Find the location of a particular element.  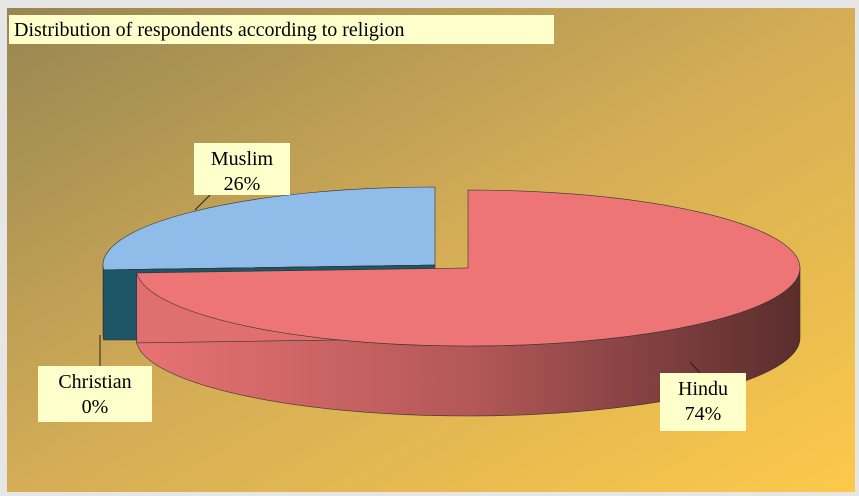

category-label: Hindu is located at coordinates (703, 389).